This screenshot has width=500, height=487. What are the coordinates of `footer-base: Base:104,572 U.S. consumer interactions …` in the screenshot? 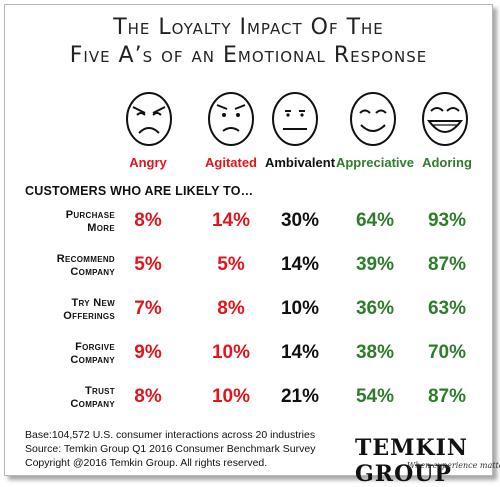 It's located at (170, 435).